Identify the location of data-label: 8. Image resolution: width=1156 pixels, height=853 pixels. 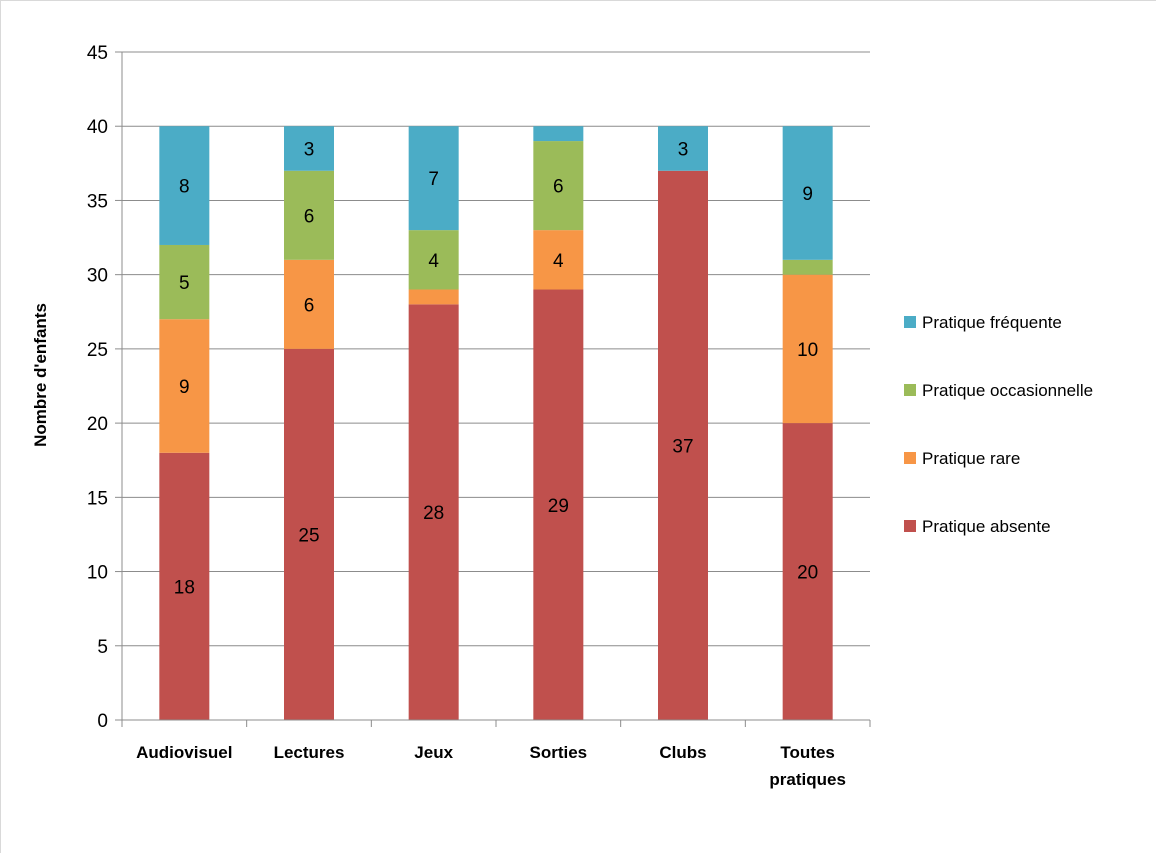
(184, 187).